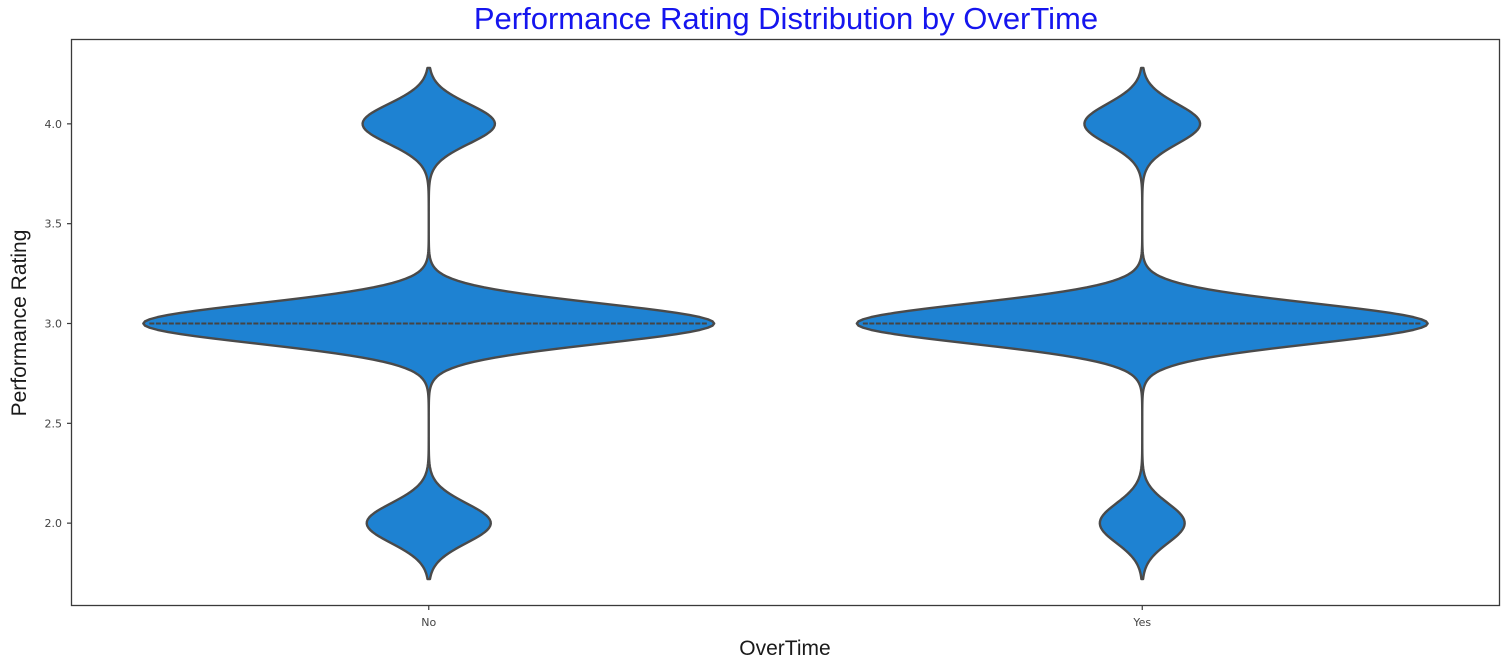 The width and height of the screenshot is (1502, 666). I want to click on x-tick-label: Yes, so click(1141, 622).